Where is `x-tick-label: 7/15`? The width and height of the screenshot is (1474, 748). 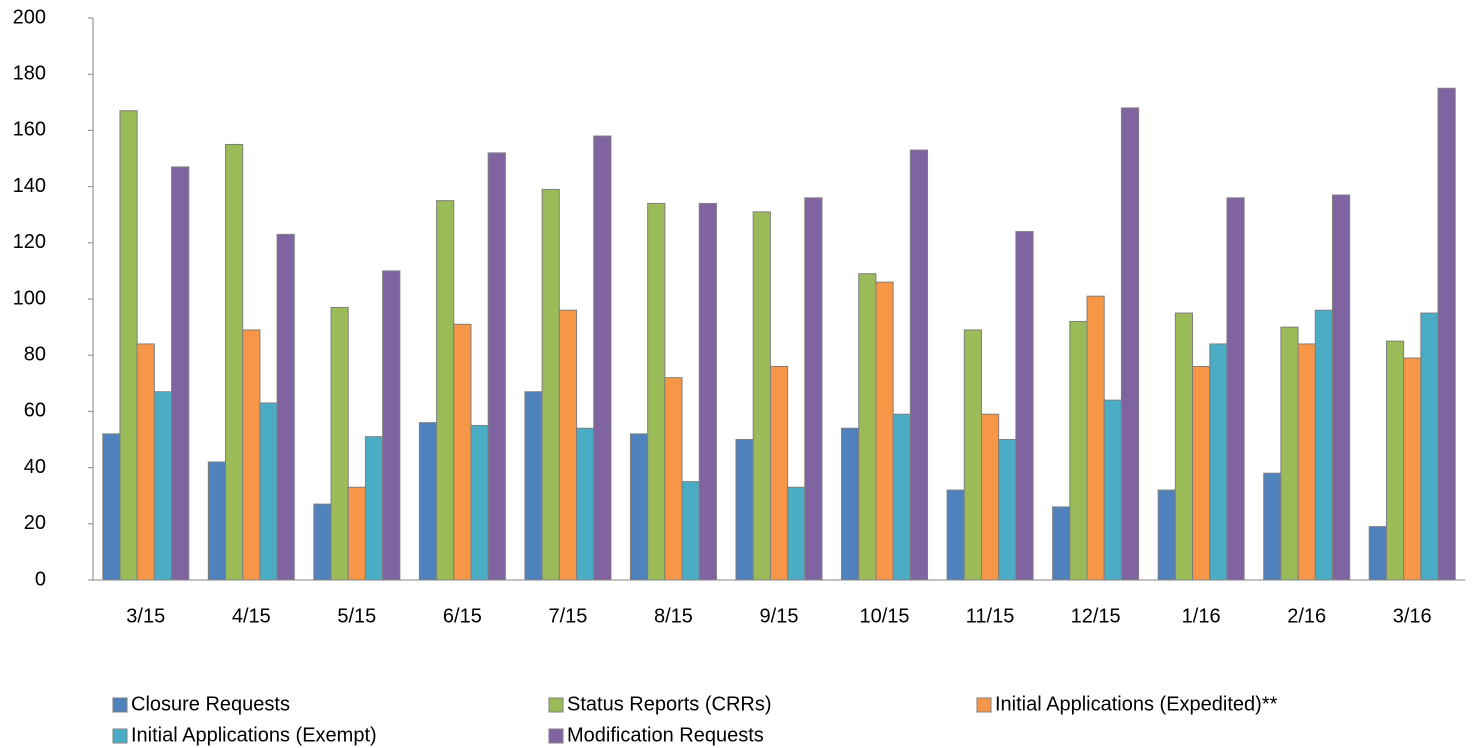
x-tick-label: 7/15 is located at coordinates (567, 616).